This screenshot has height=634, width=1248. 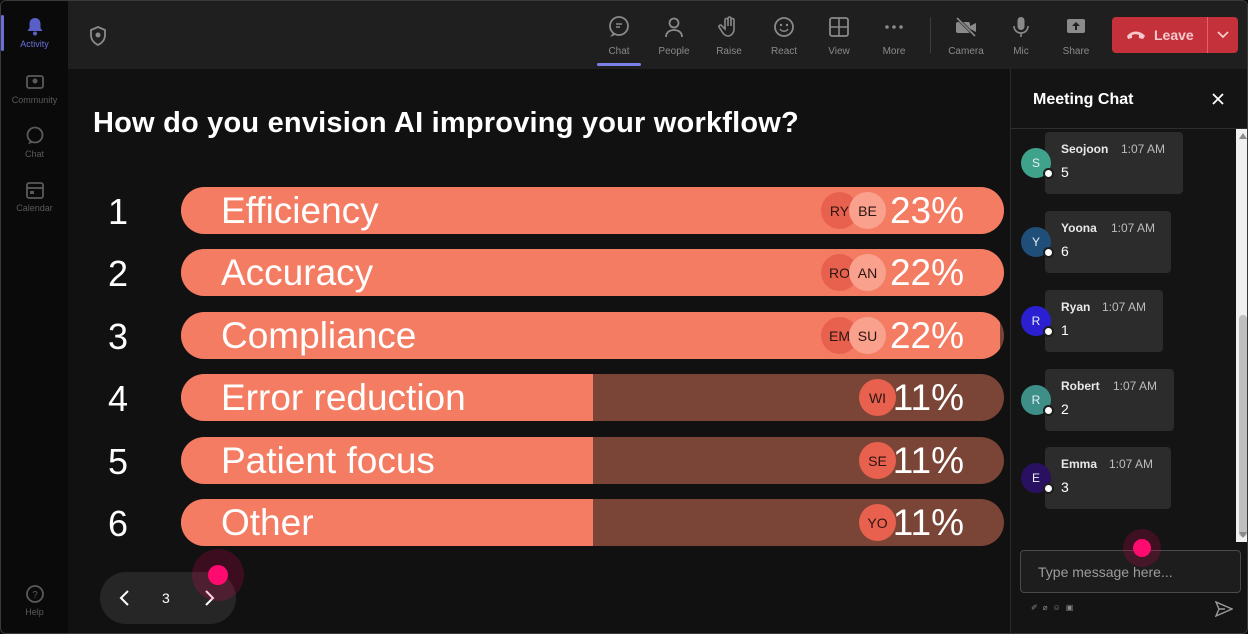 I want to click on sender-name: Yoona, so click(x=1079, y=228).